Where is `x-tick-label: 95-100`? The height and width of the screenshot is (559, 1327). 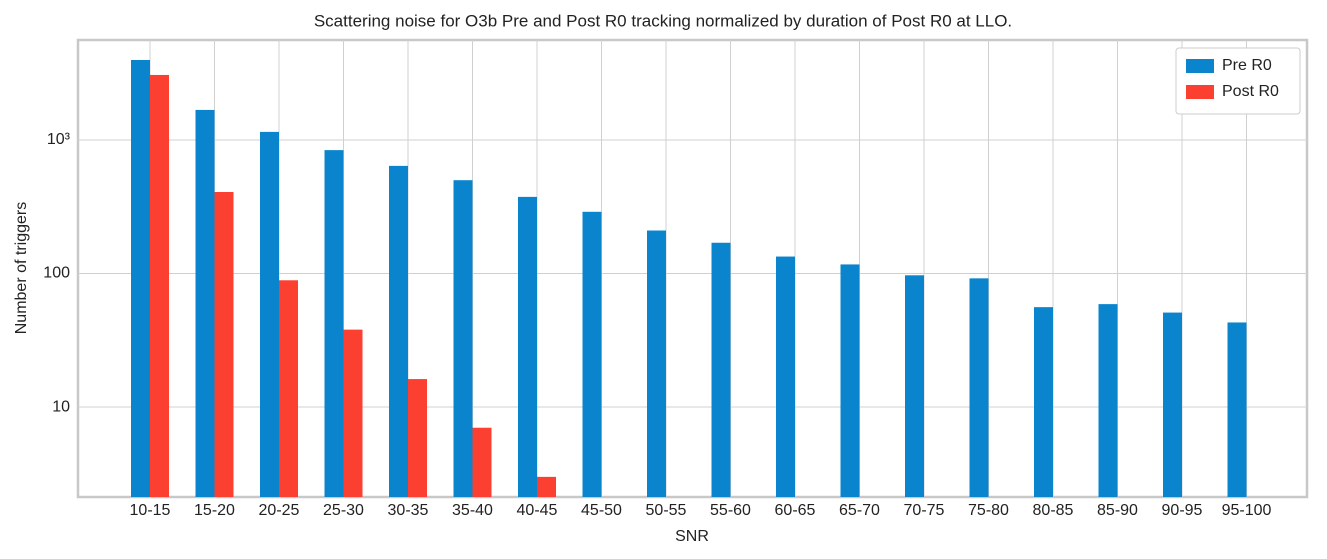
x-tick-label: 95-100 is located at coordinates (1247, 510).